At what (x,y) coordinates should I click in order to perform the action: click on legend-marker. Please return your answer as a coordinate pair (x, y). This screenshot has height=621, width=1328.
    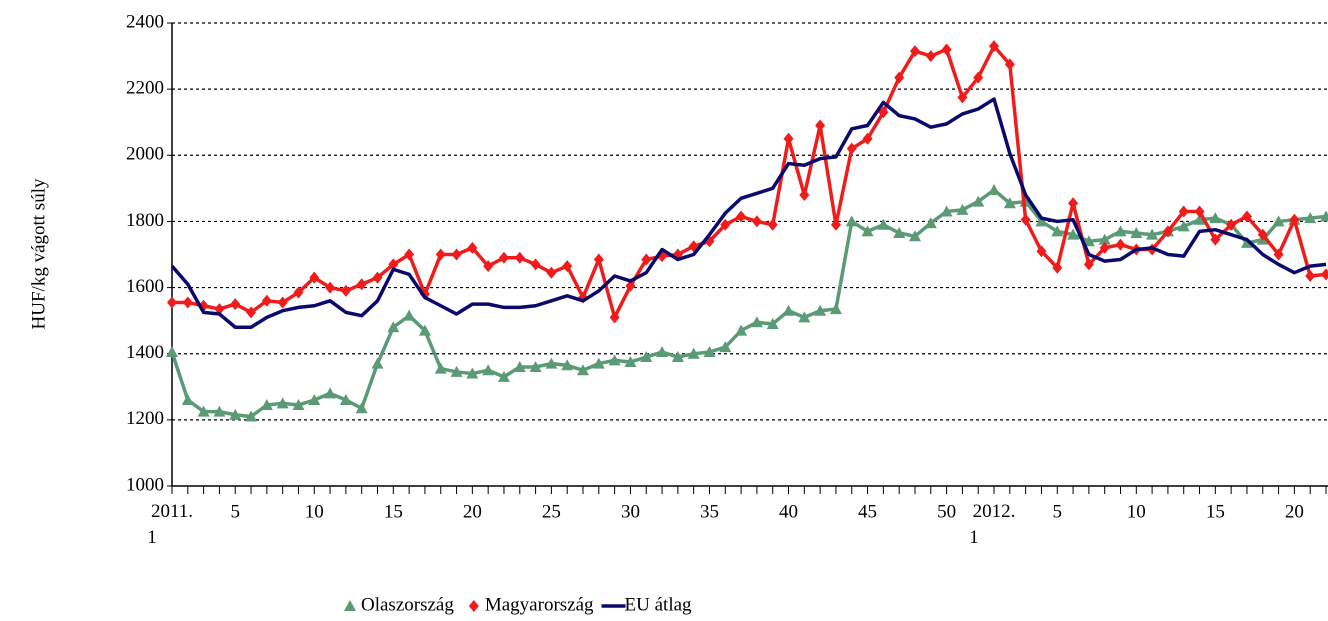
    Looking at the image, I should click on (350, 605).